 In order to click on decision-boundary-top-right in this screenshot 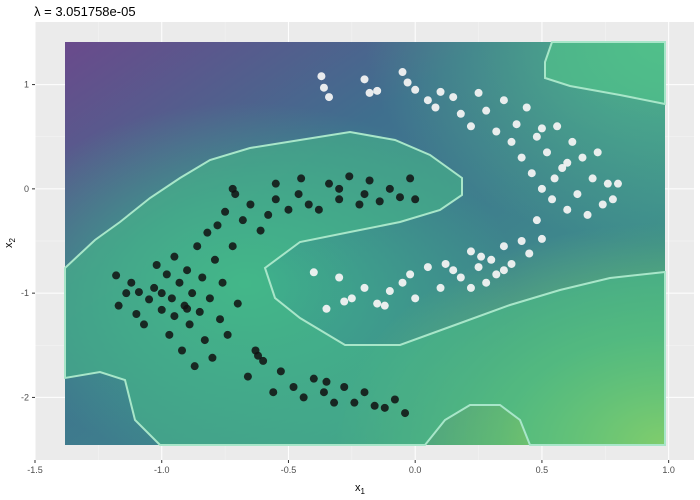, I will do `click(605, 73)`.